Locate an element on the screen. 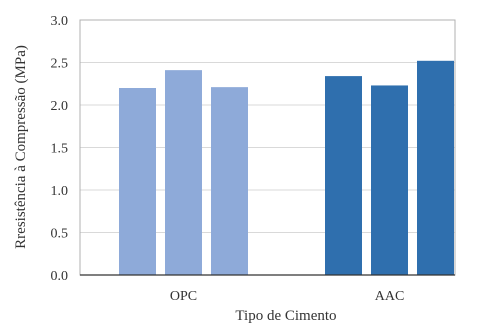  y-tick-label: 1.5 is located at coordinates (60, 149).